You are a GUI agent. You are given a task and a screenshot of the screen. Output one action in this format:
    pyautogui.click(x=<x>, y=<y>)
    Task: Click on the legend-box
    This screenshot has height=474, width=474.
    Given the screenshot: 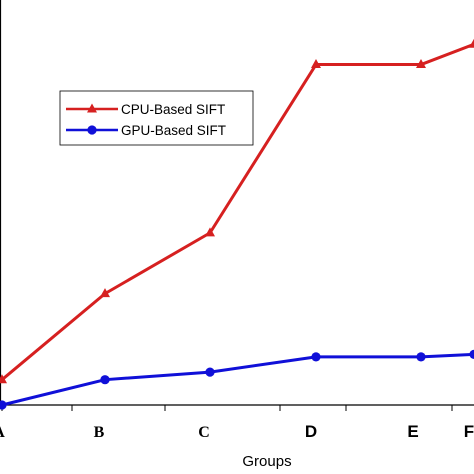 What is the action you would take?
    pyautogui.click(x=156, y=118)
    